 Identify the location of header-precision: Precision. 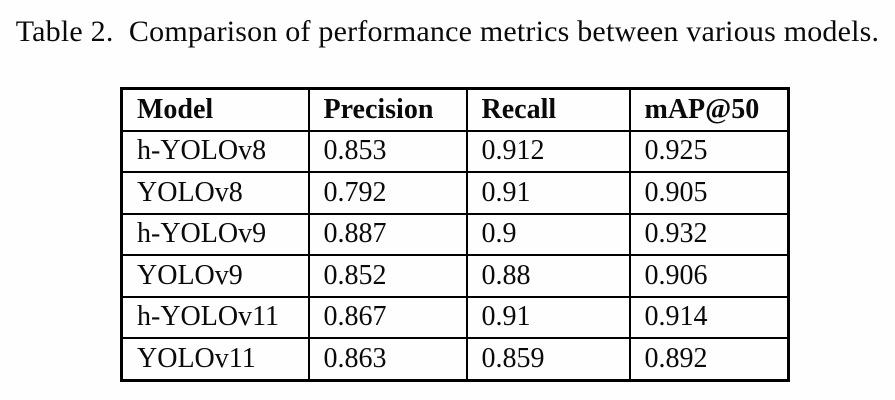
(387, 109).